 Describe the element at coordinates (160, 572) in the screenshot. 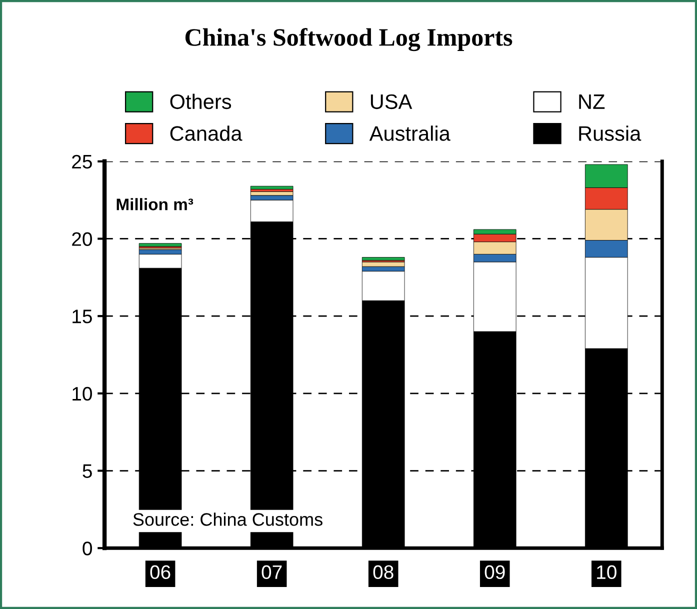

I see `x-tick-label: 06` at that location.